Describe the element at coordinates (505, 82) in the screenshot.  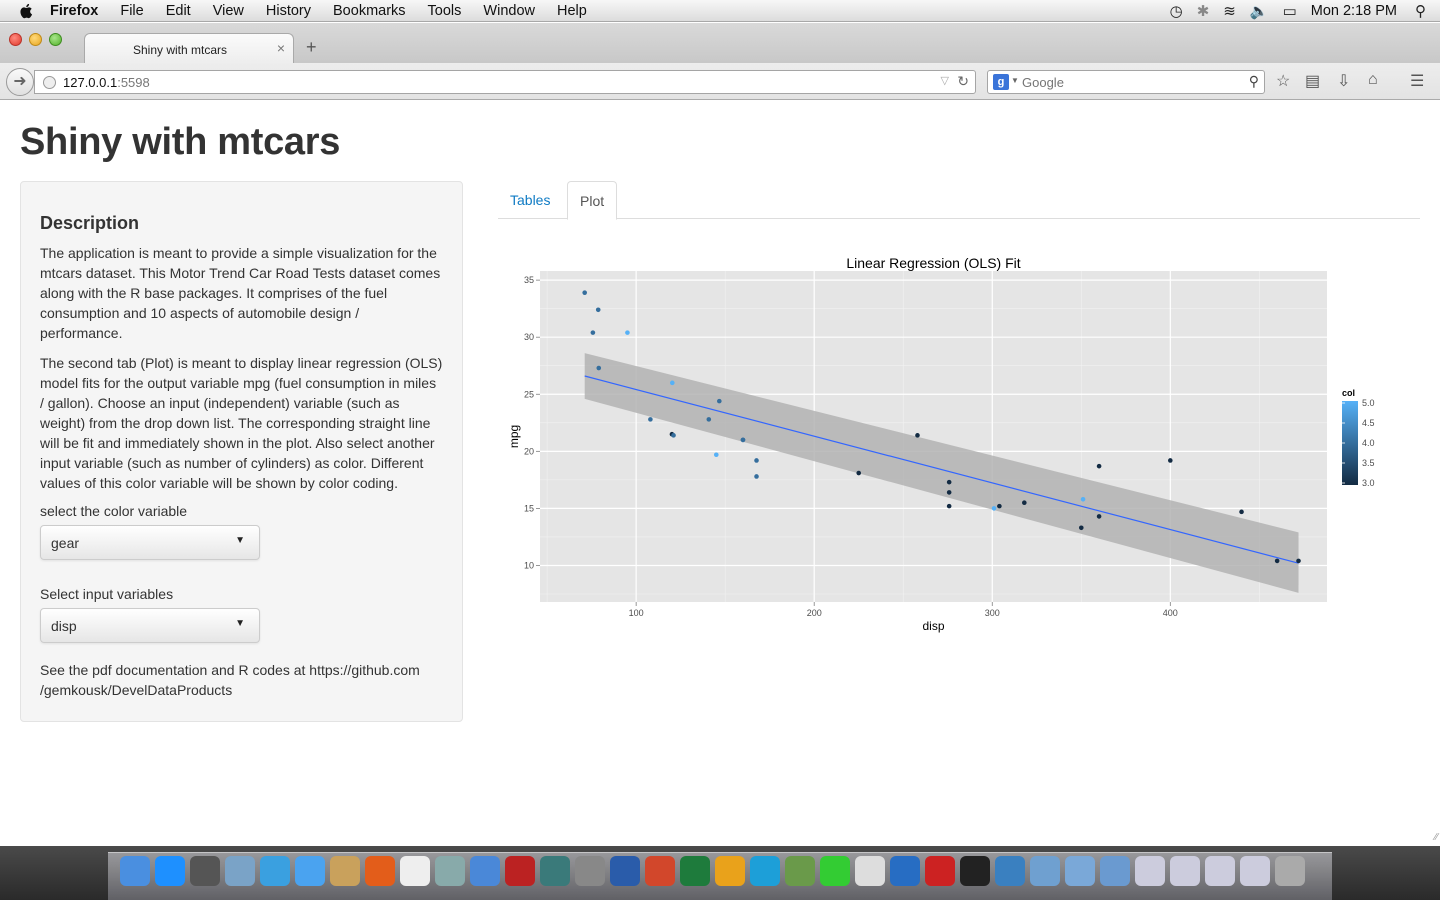
I see `url-bar: 127.0.0.1:5598 ▽ ↻` at that location.